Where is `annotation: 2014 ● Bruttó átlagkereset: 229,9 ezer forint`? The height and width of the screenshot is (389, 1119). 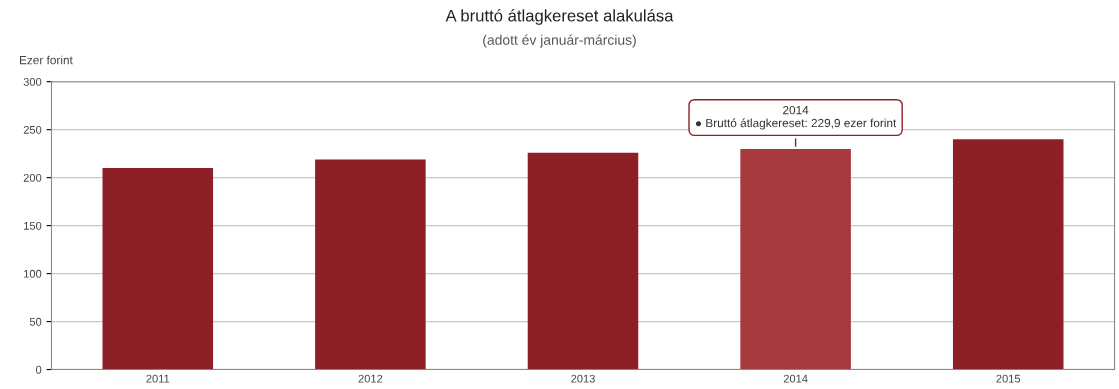
annotation: 2014 ● Bruttó átlagkereset: 229,9 ezer forint is located at coordinates (796, 117).